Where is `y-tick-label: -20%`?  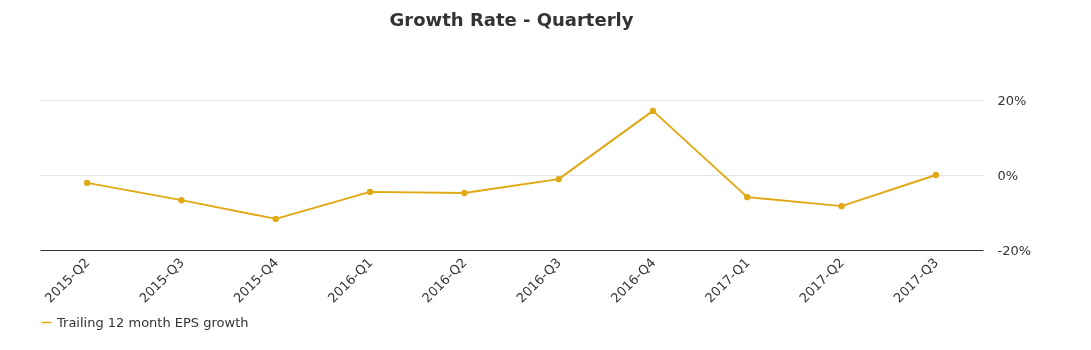
y-tick-label: -20% is located at coordinates (1014, 250).